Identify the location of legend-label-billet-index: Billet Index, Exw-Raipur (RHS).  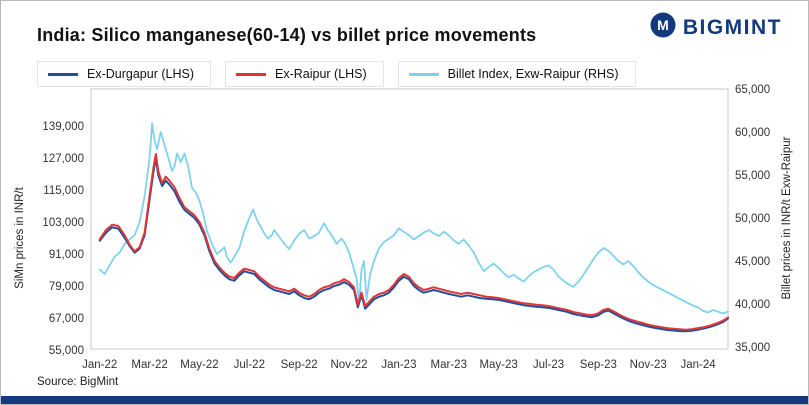
(533, 74).